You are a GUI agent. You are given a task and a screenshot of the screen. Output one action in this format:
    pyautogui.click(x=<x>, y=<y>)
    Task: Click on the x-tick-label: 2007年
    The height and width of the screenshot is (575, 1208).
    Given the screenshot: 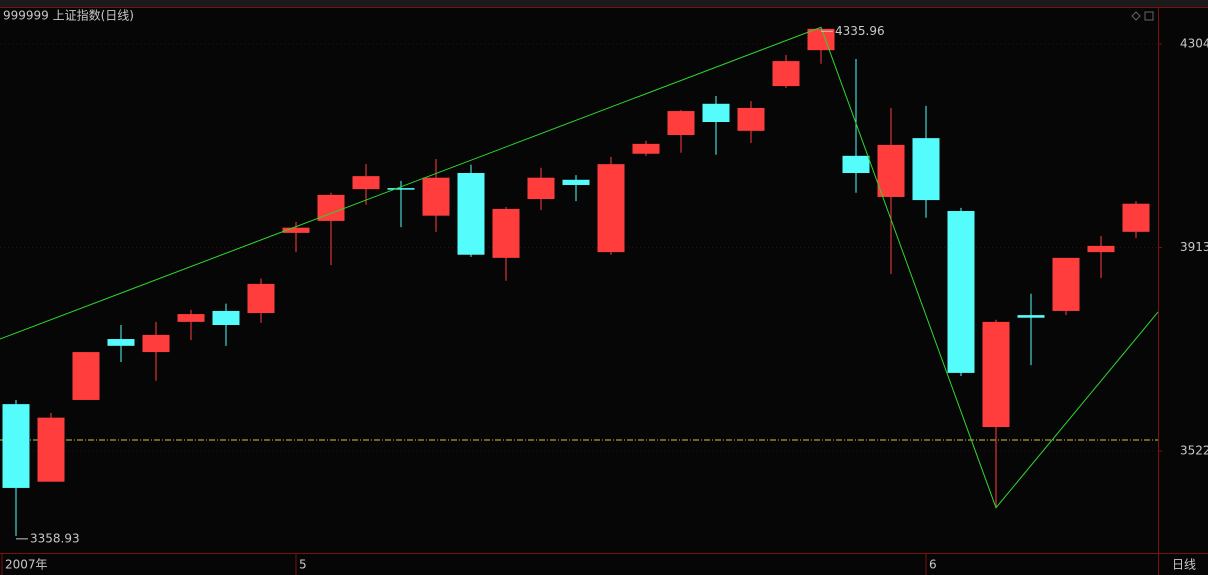 What is the action you would take?
    pyautogui.click(x=26, y=565)
    